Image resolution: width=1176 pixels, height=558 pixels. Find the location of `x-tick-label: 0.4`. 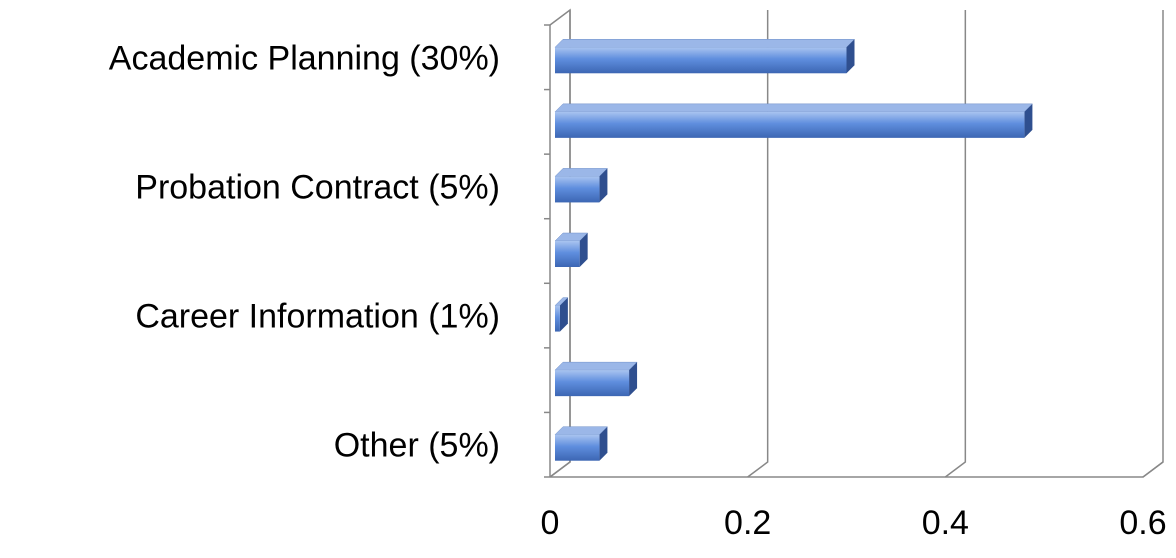

x-tick-label: 0.4 is located at coordinates (945, 523).